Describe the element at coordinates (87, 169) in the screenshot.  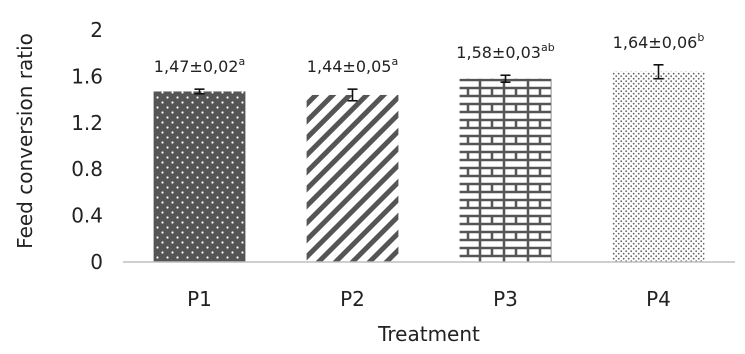
I see `y-tick-label: 0.8` at that location.